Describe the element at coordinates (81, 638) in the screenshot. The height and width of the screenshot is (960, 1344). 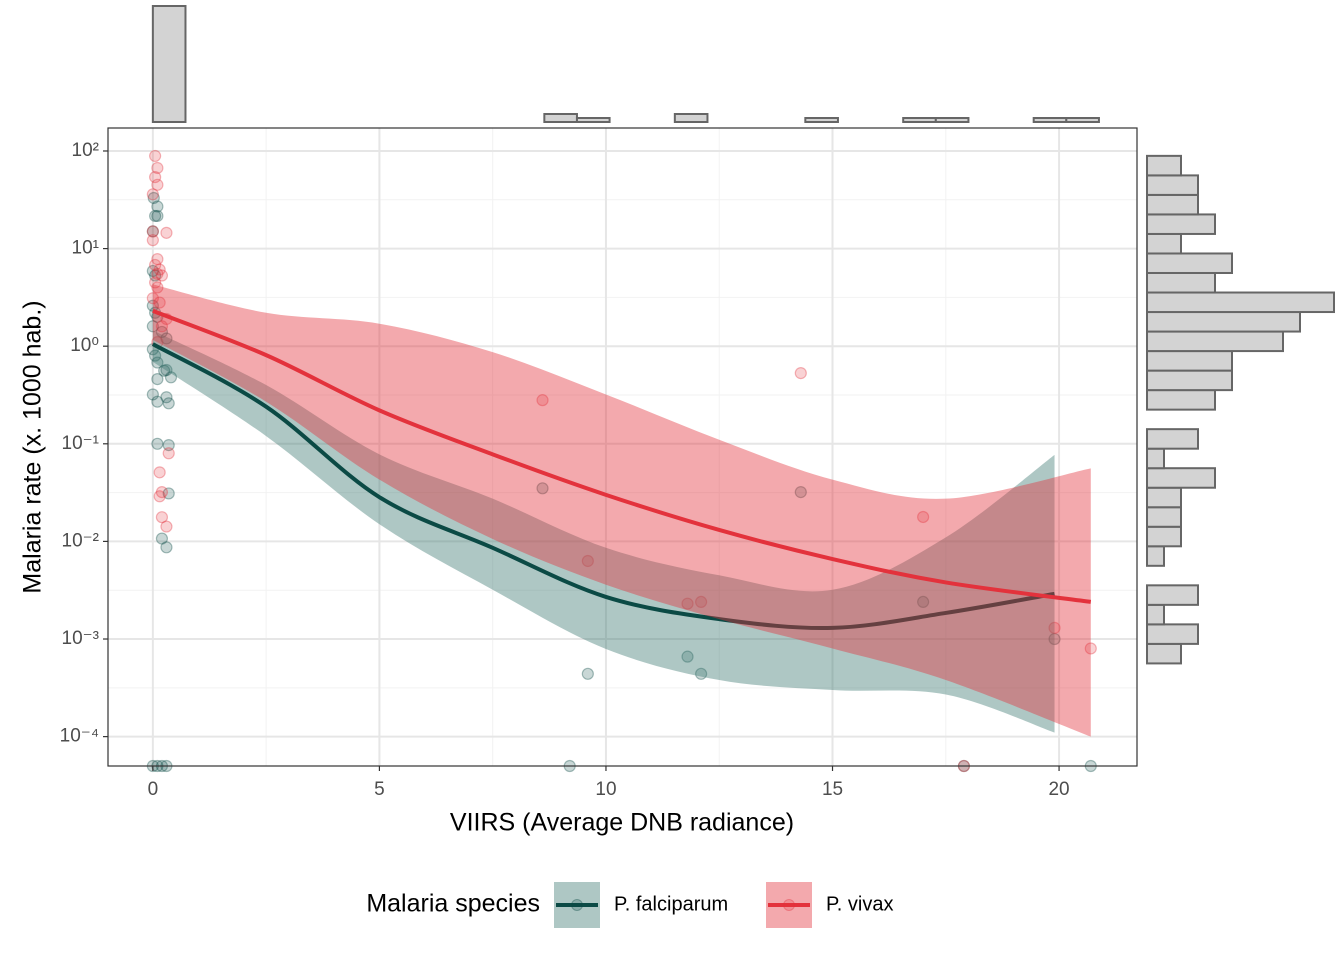
I see `y-tick-label: 10⁻³` at that location.